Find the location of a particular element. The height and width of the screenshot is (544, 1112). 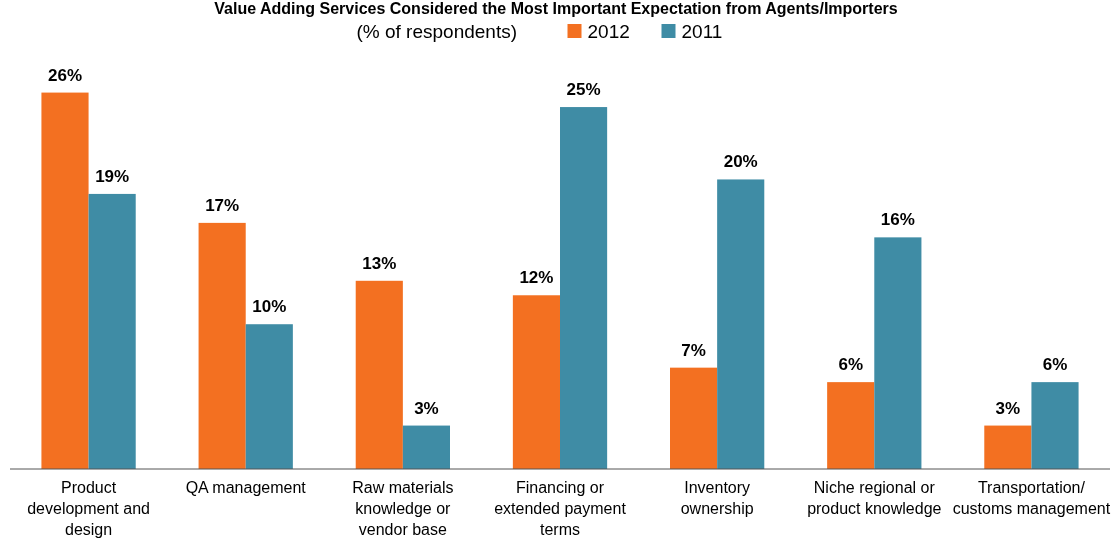

x-tick-label: Raw materials knowledge or vendor base is located at coordinates (403, 508).